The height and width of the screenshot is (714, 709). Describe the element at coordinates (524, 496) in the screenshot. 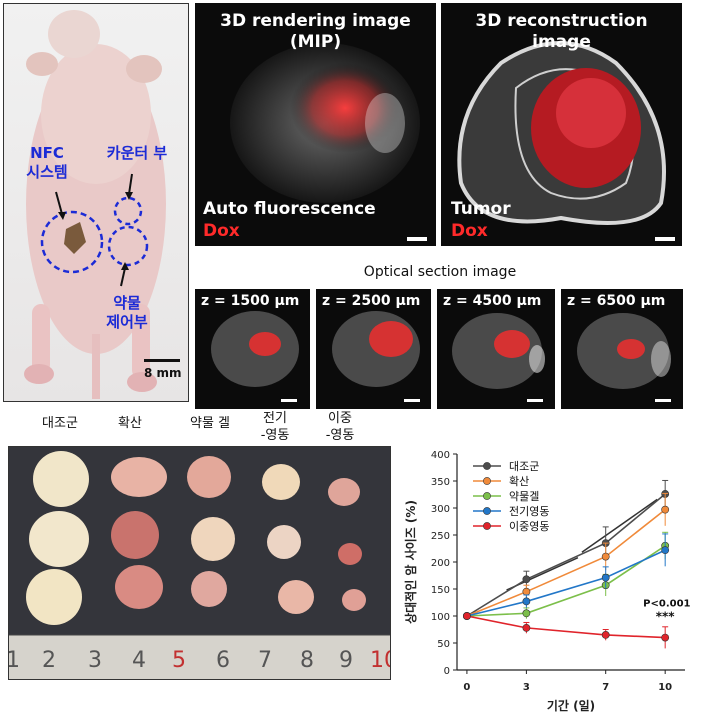

I see `legend-label: 약물겔` at that location.